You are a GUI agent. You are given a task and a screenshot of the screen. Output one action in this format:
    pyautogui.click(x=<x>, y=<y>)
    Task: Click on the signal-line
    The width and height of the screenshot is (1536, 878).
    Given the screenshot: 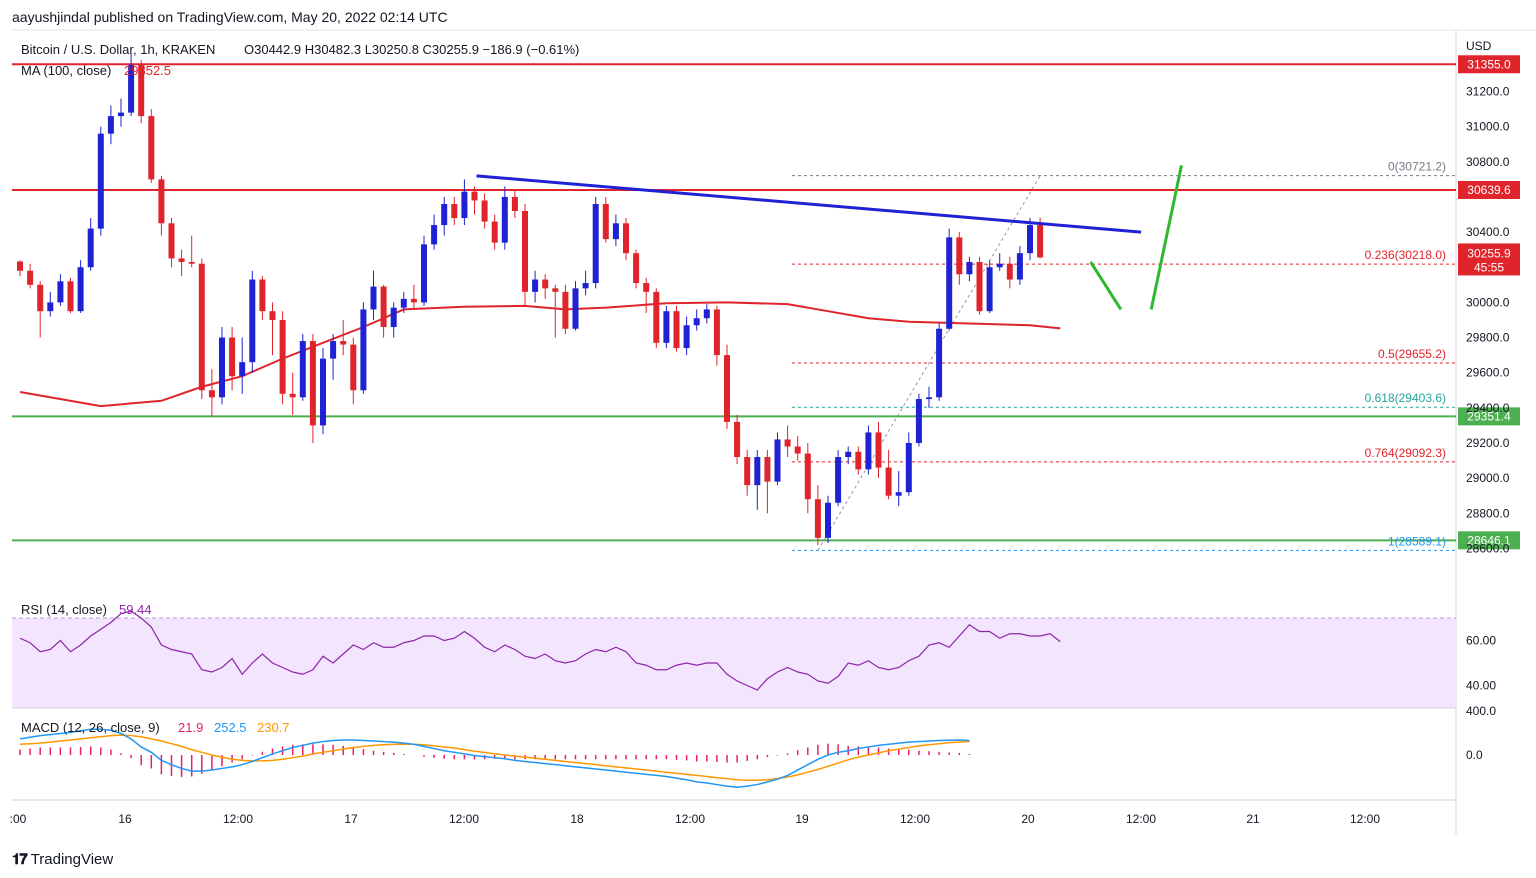 What is the action you would take?
    pyautogui.click(x=494, y=758)
    